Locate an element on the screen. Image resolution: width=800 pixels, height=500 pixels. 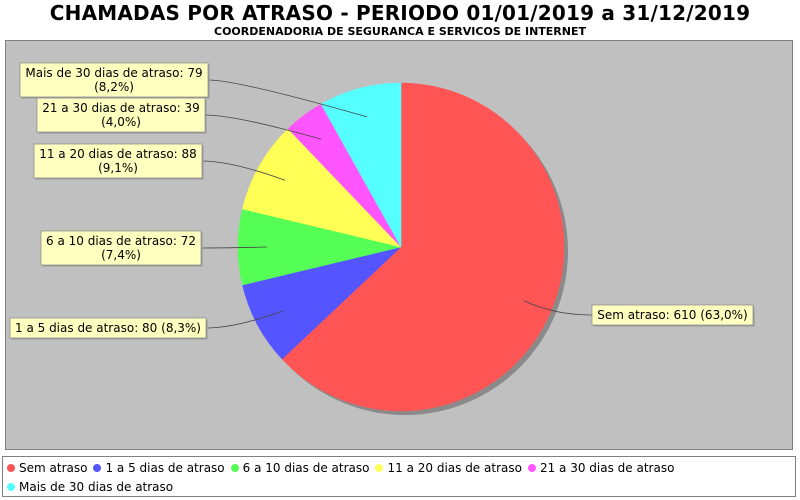
slice-label-1-a-5-dias-de-atraso: 1 a 5 dias de atraso: 80 (8,3%) is located at coordinates (108, 328).